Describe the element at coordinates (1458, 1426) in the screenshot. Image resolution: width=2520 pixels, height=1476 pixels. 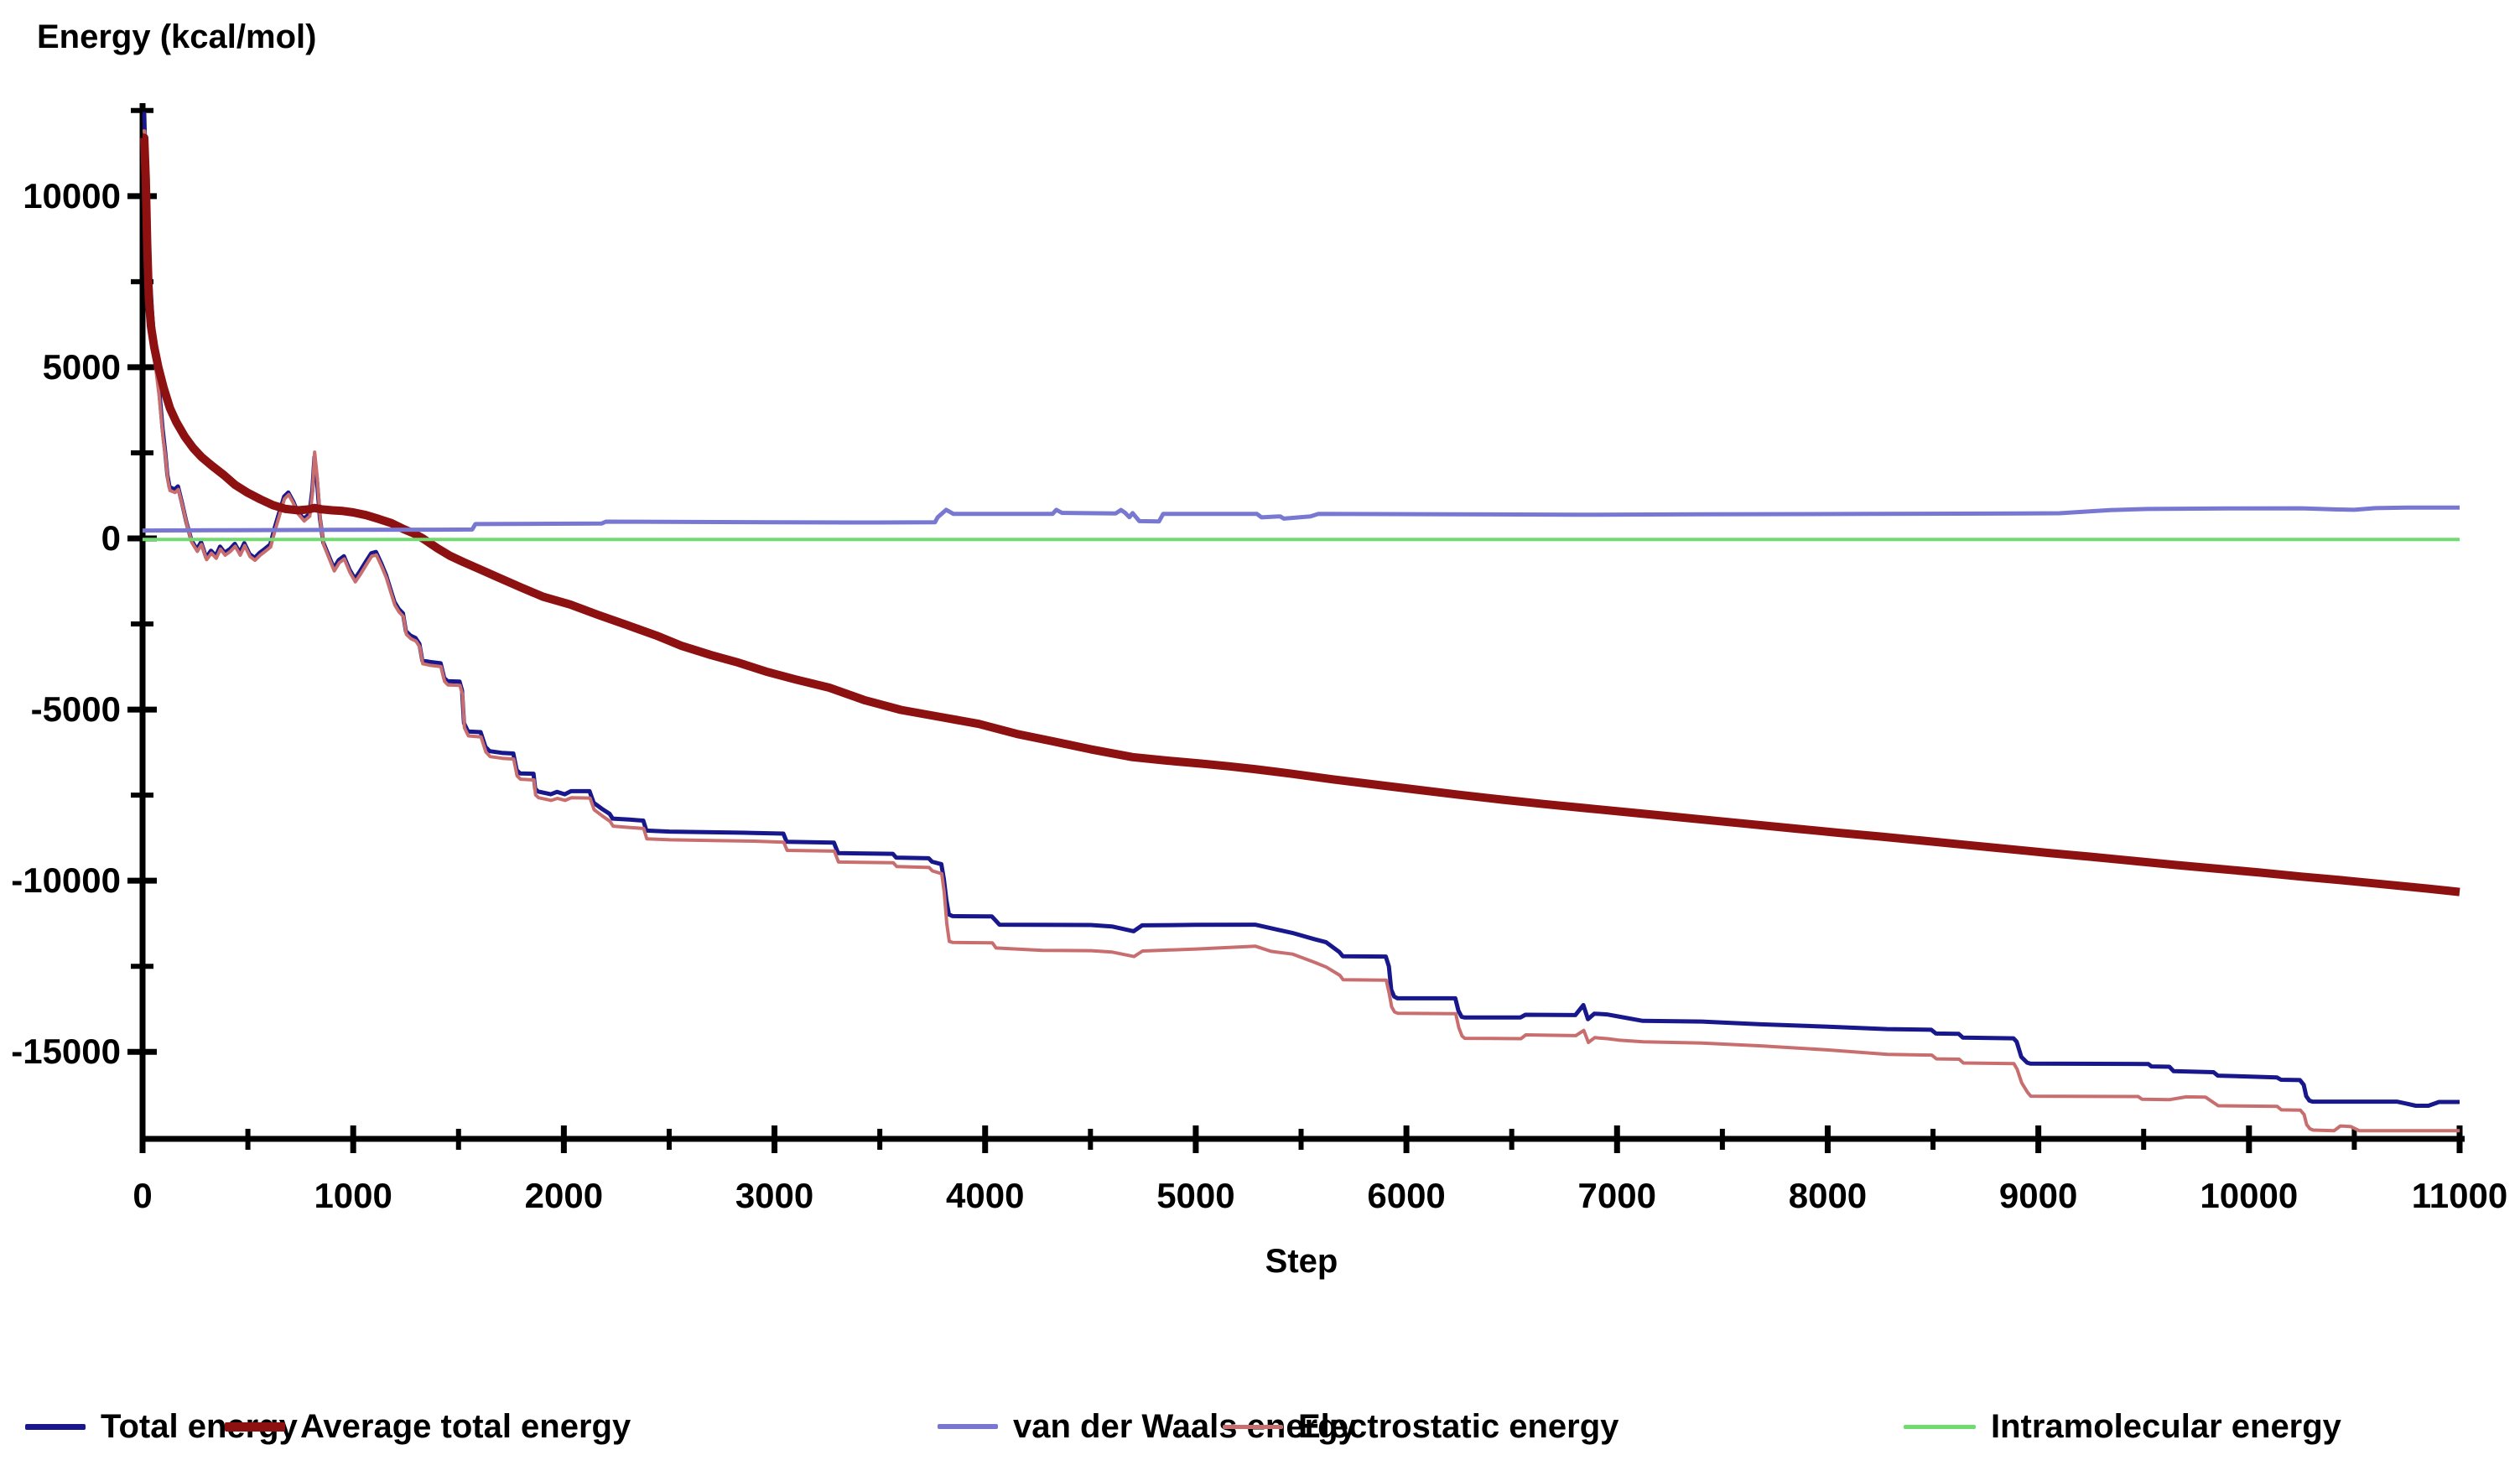
I see `legend-label: Electrostatic energy` at that location.